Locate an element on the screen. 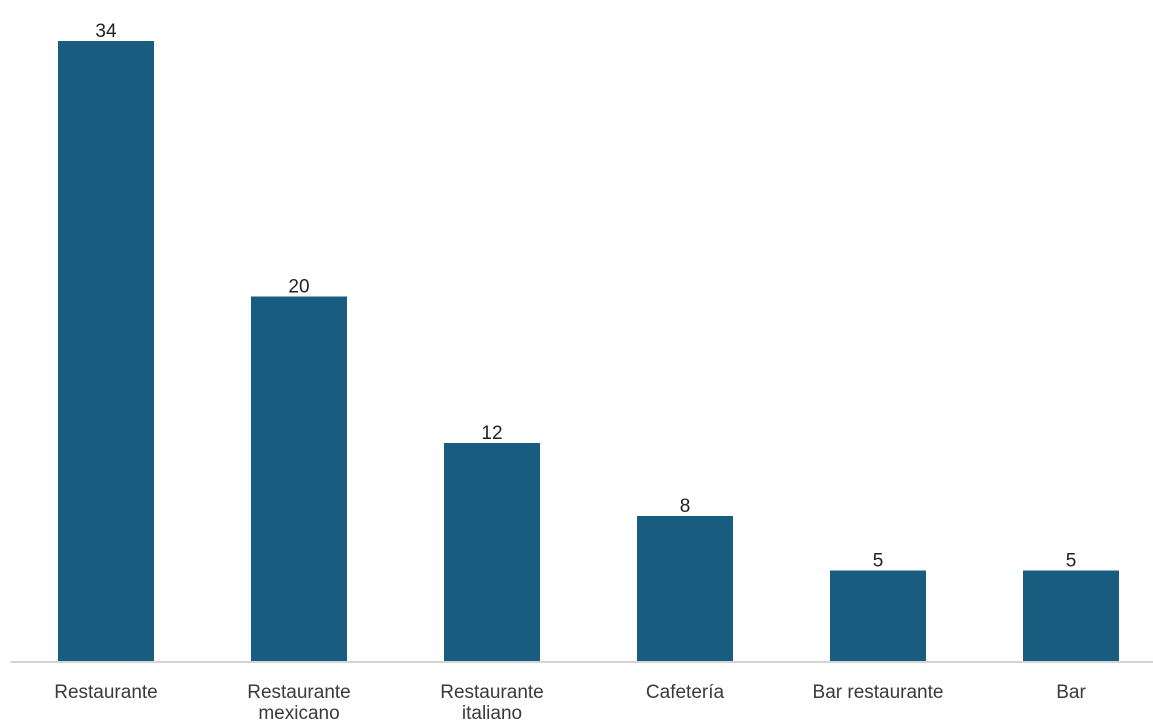 This screenshot has height=725, width=1153. value-label-2: 12 is located at coordinates (491, 433).